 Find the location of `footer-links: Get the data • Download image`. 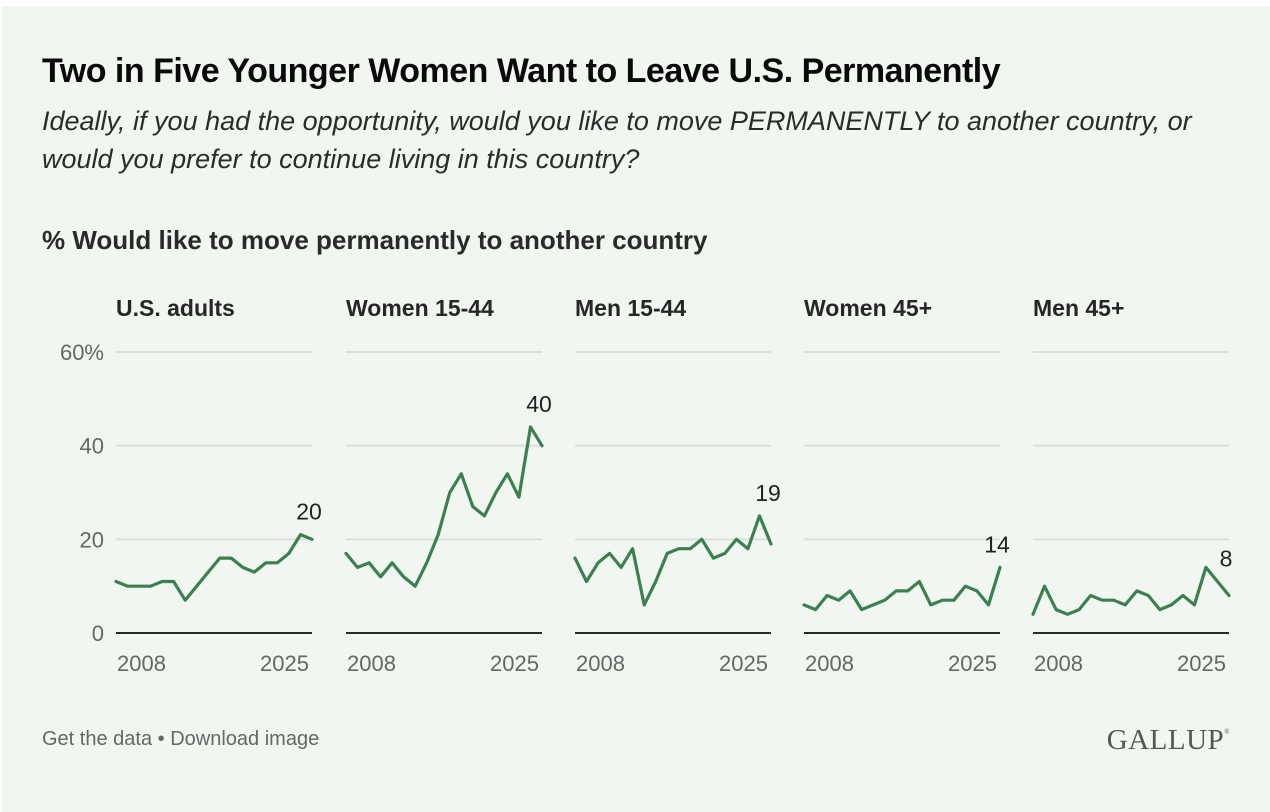

footer-links: Get the data • Download image is located at coordinates (180, 739).